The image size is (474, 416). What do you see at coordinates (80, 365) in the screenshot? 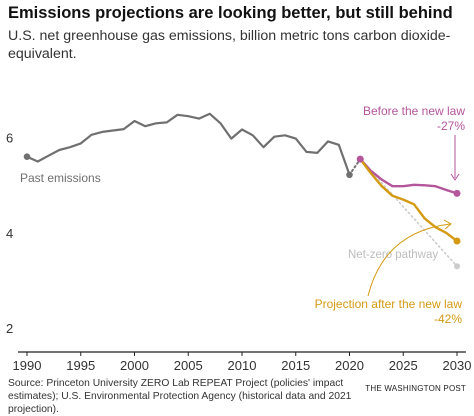
I see `x-tick-label-1995: 1995` at bounding box center [80, 365].